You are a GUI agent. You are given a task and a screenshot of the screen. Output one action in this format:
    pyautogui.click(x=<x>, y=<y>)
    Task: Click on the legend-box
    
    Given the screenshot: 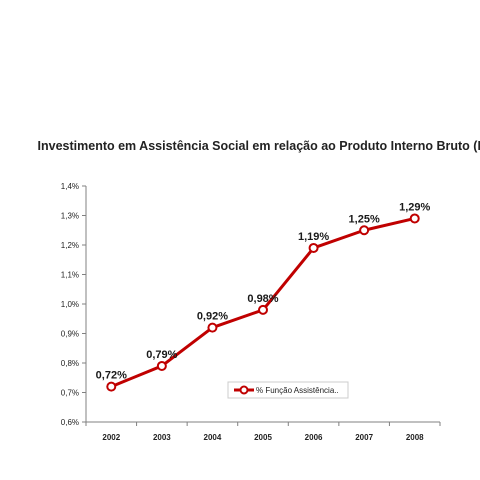 What is the action you would take?
    pyautogui.click(x=288, y=390)
    